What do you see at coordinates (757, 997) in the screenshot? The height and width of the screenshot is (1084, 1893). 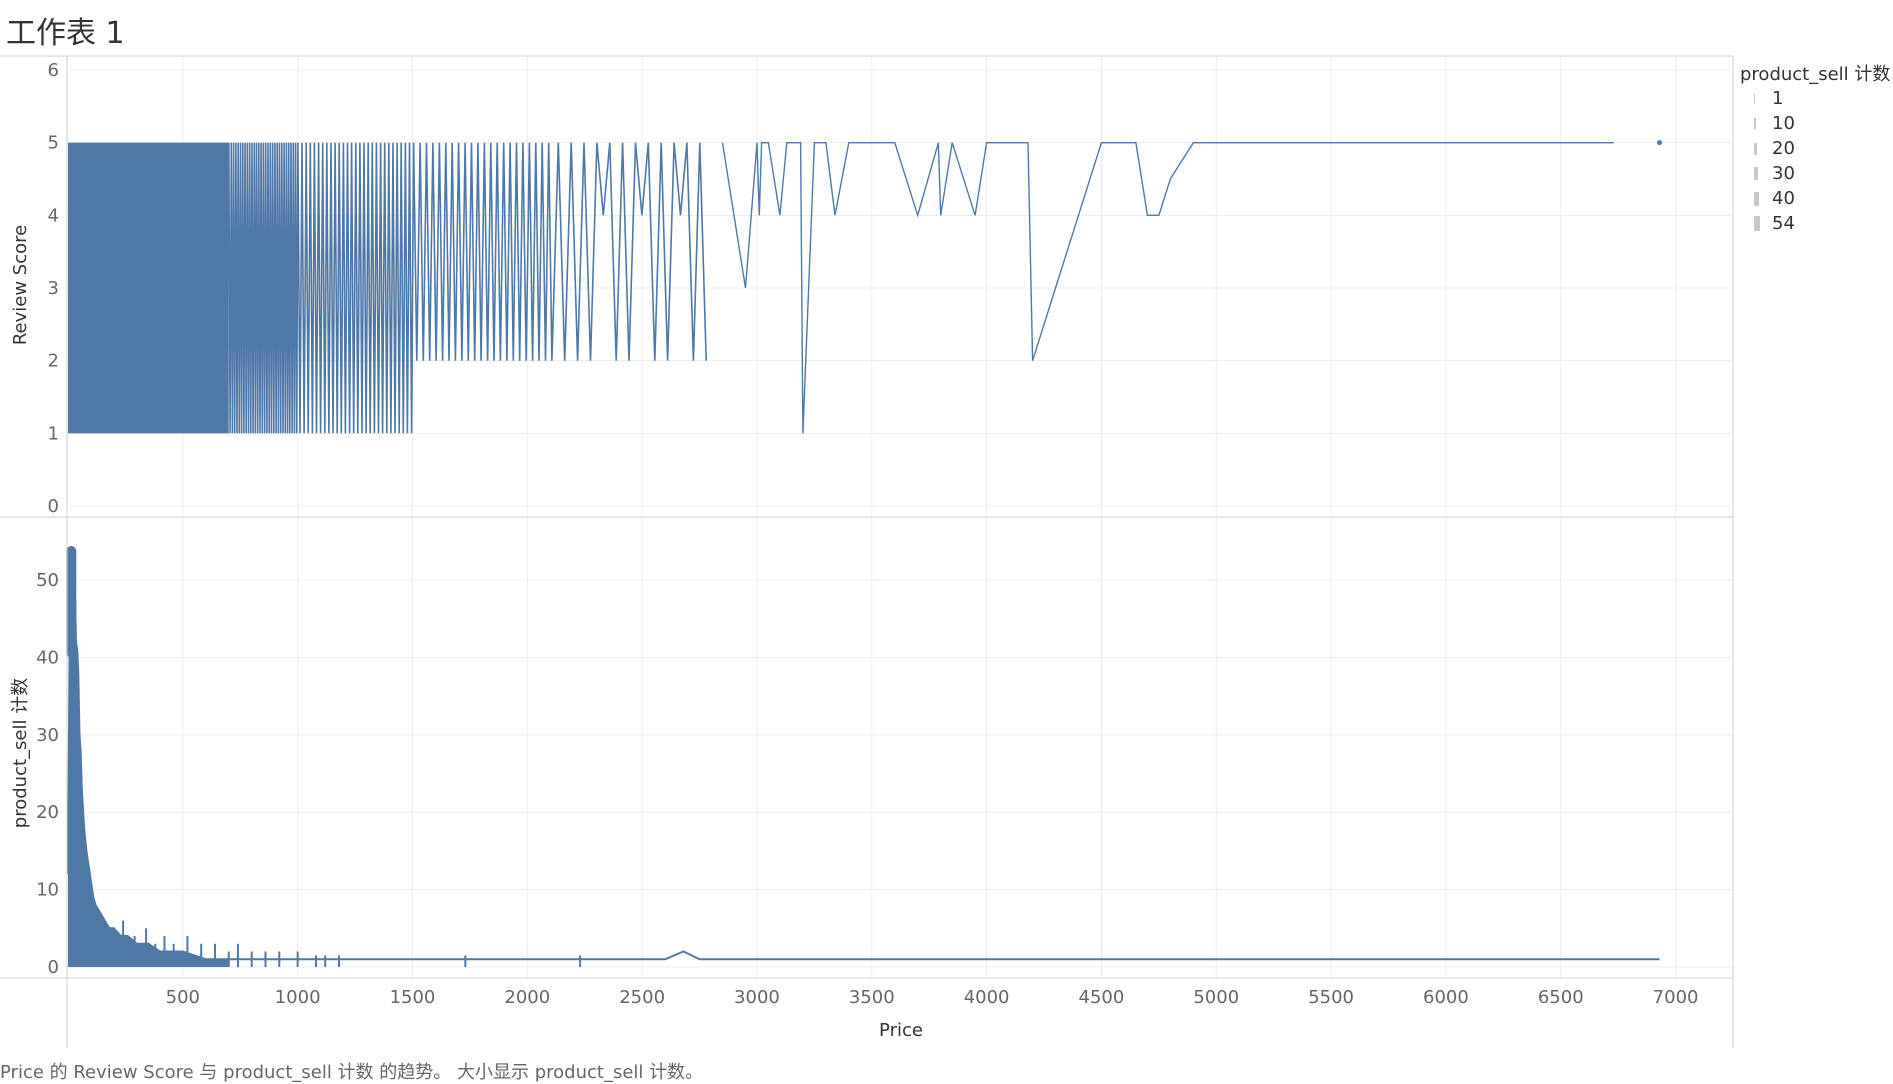 I see `x-tick-label: 3000` at bounding box center [757, 997].